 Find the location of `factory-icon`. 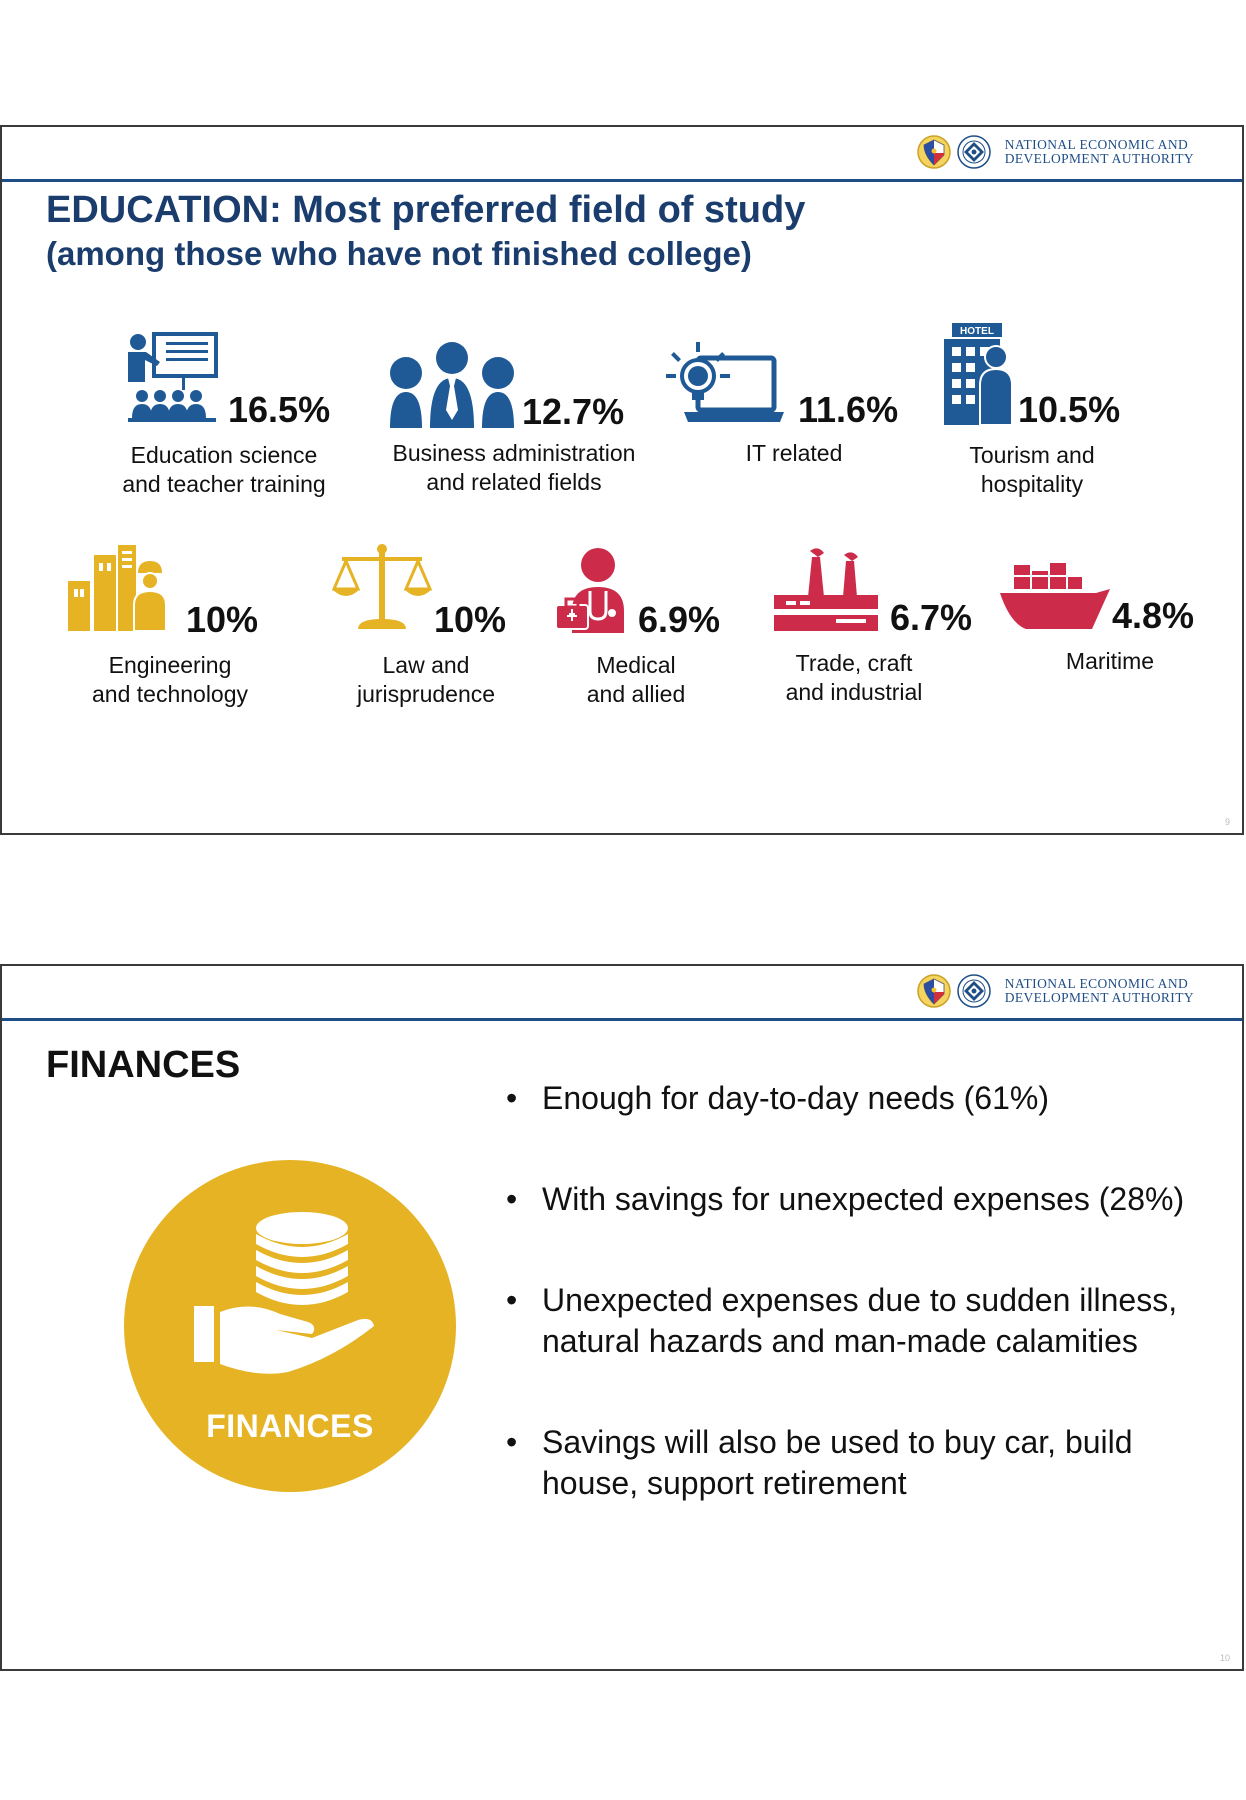

factory-icon is located at coordinates (827, 589).